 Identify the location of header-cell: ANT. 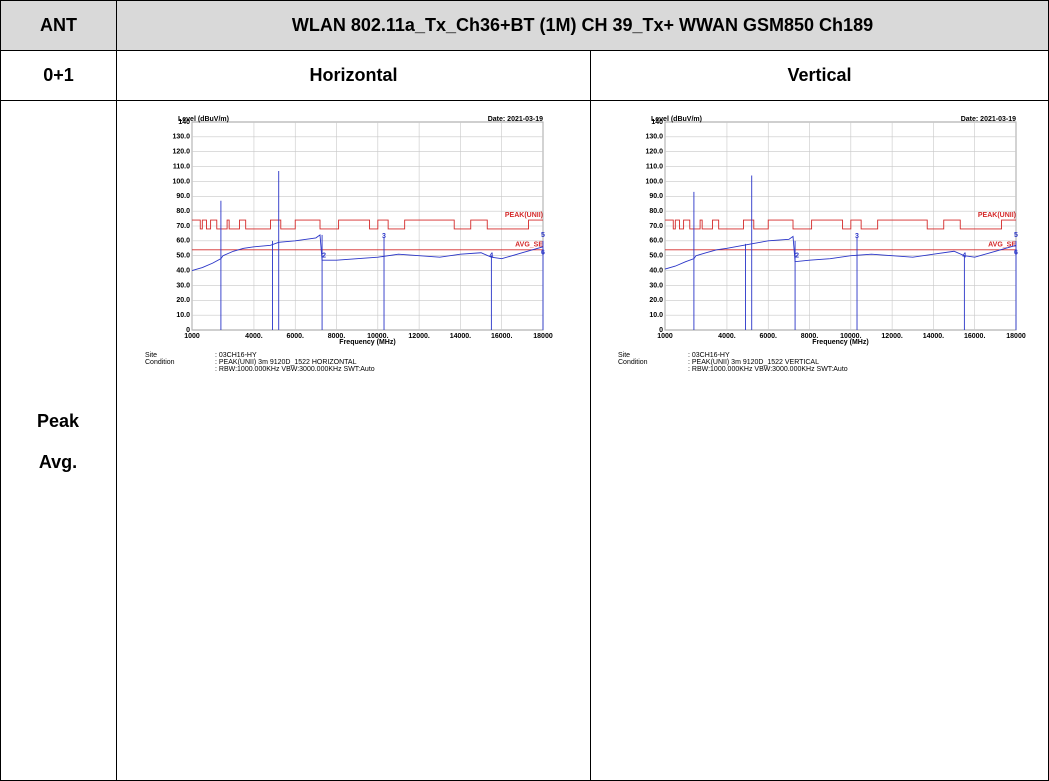
(58, 25).